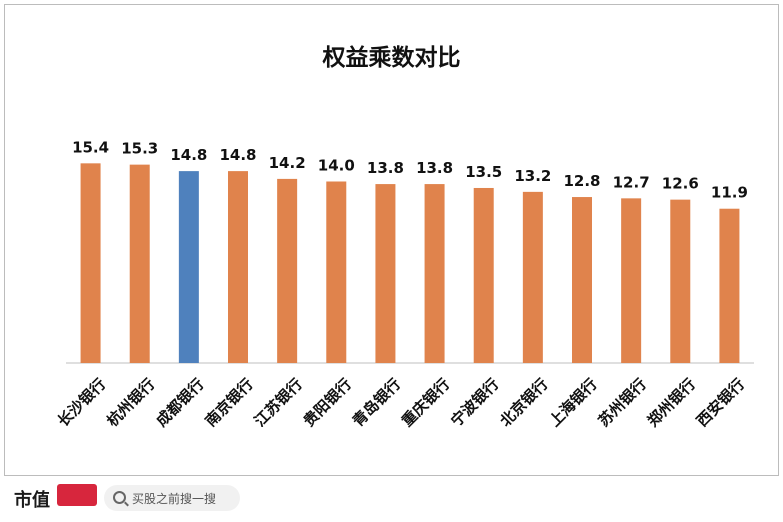 This screenshot has width=783, height=522. I want to click on value-label-0: 15.4, so click(90, 147).